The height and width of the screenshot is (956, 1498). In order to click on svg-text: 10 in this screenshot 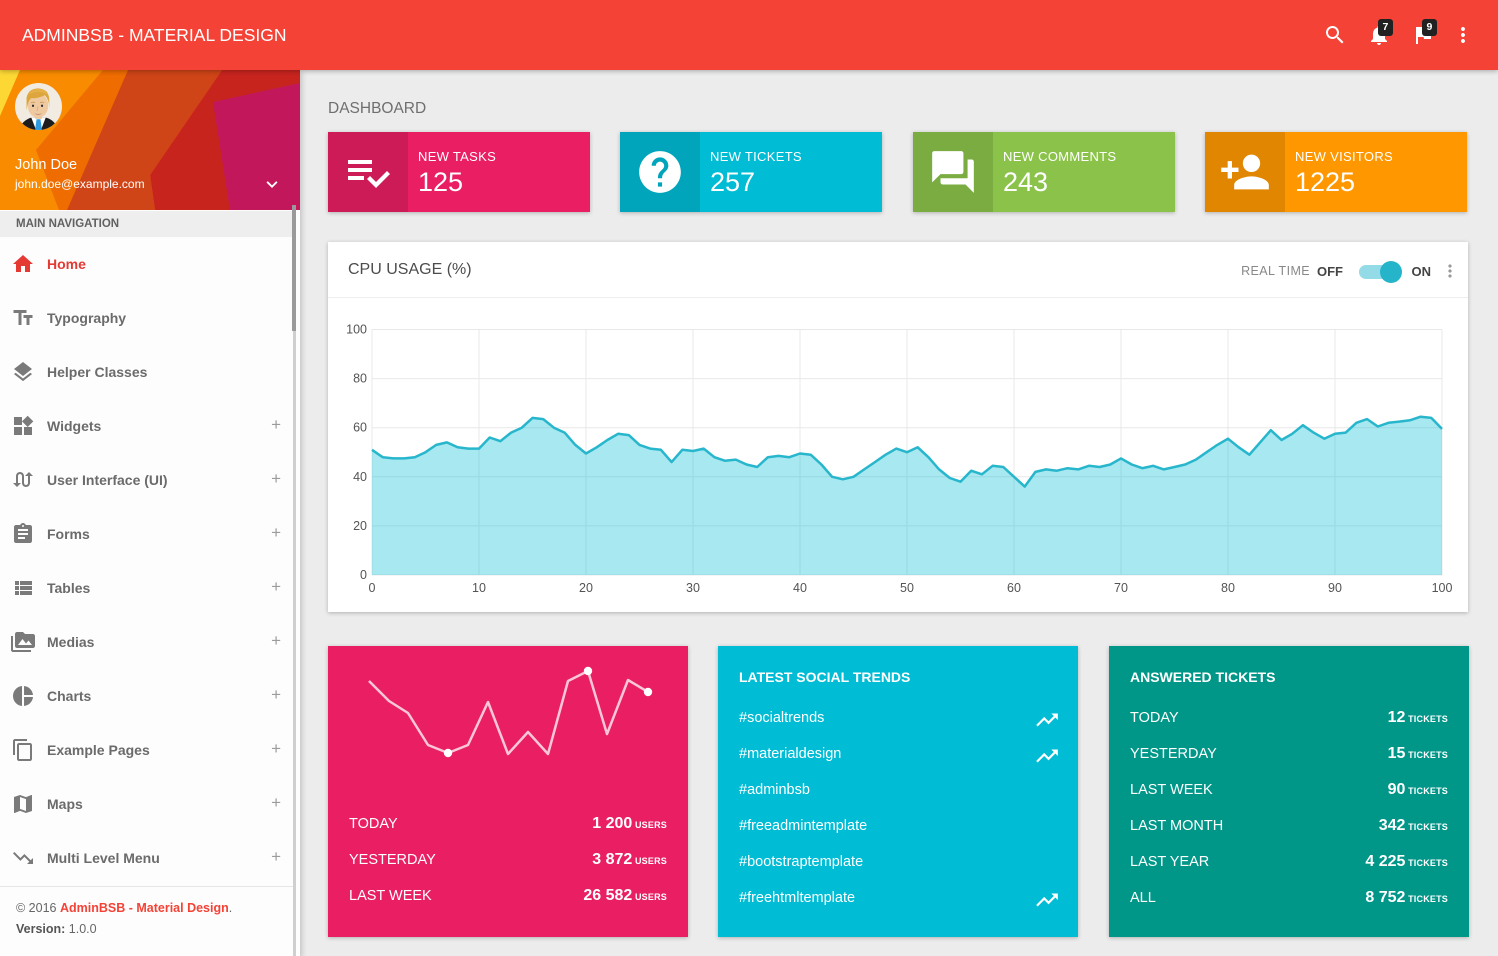, I will do `click(479, 588)`.